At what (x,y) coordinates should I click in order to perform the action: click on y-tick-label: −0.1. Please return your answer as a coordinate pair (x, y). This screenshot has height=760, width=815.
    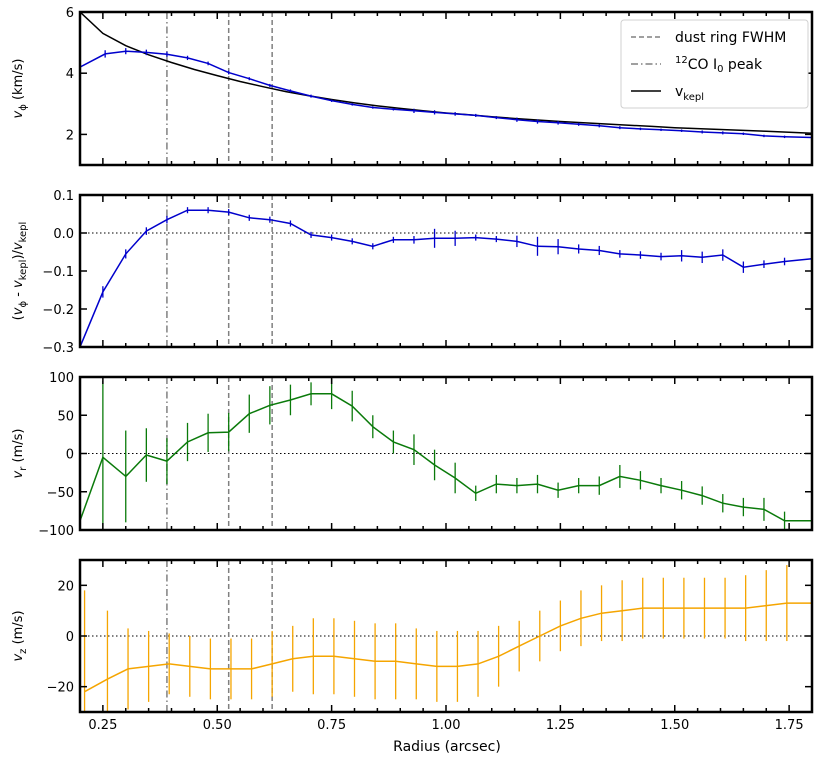
    Looking at the image, I should click on (58, 272).